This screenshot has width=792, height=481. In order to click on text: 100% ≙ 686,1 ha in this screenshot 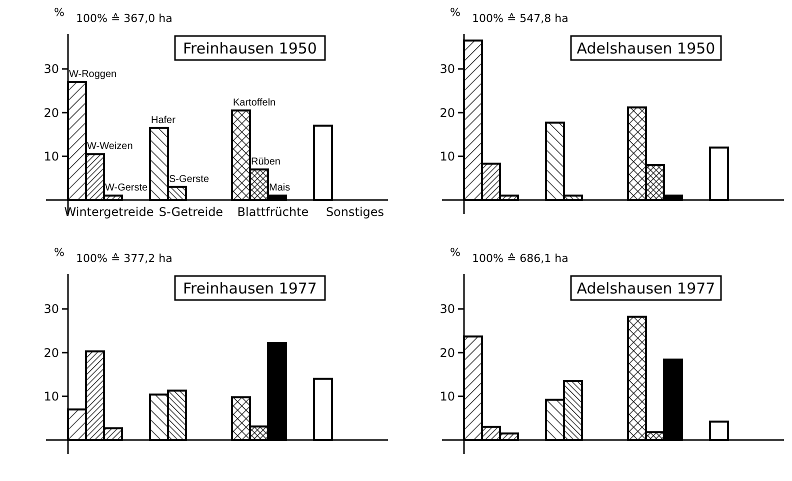, I will do `click(520, 258)`.